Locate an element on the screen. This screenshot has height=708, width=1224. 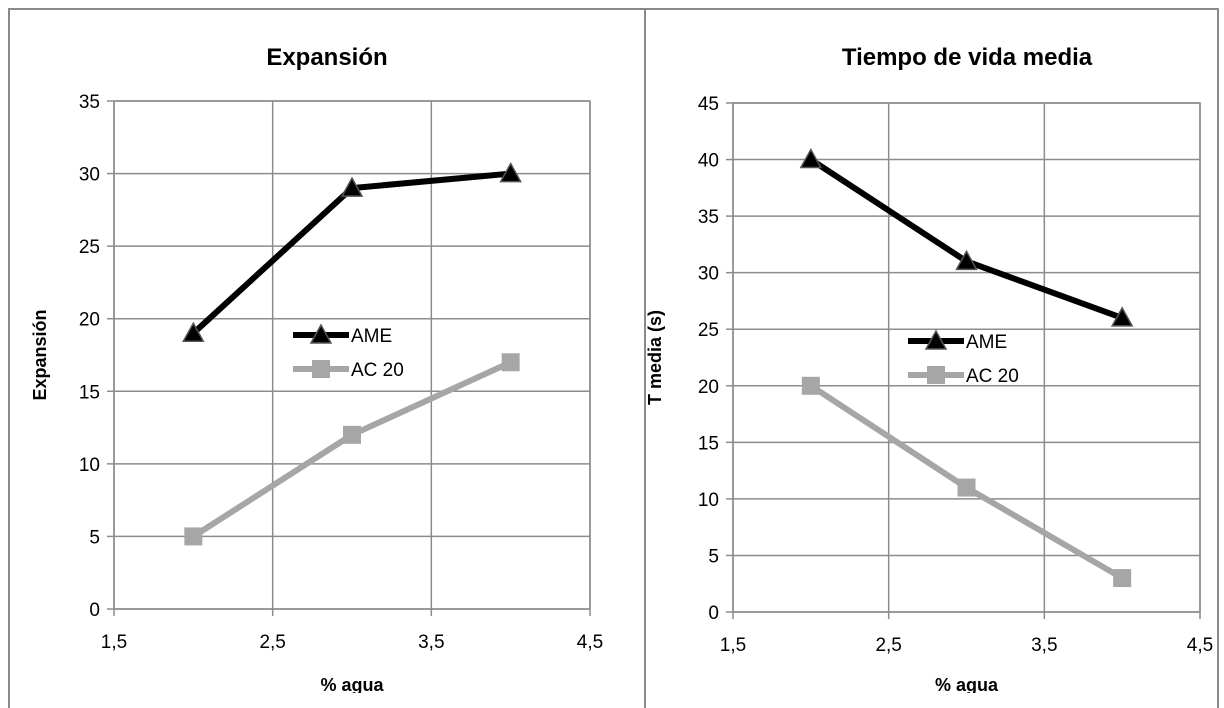
chart-title: Tiempo de vida media is located at coordinates (967, 57).